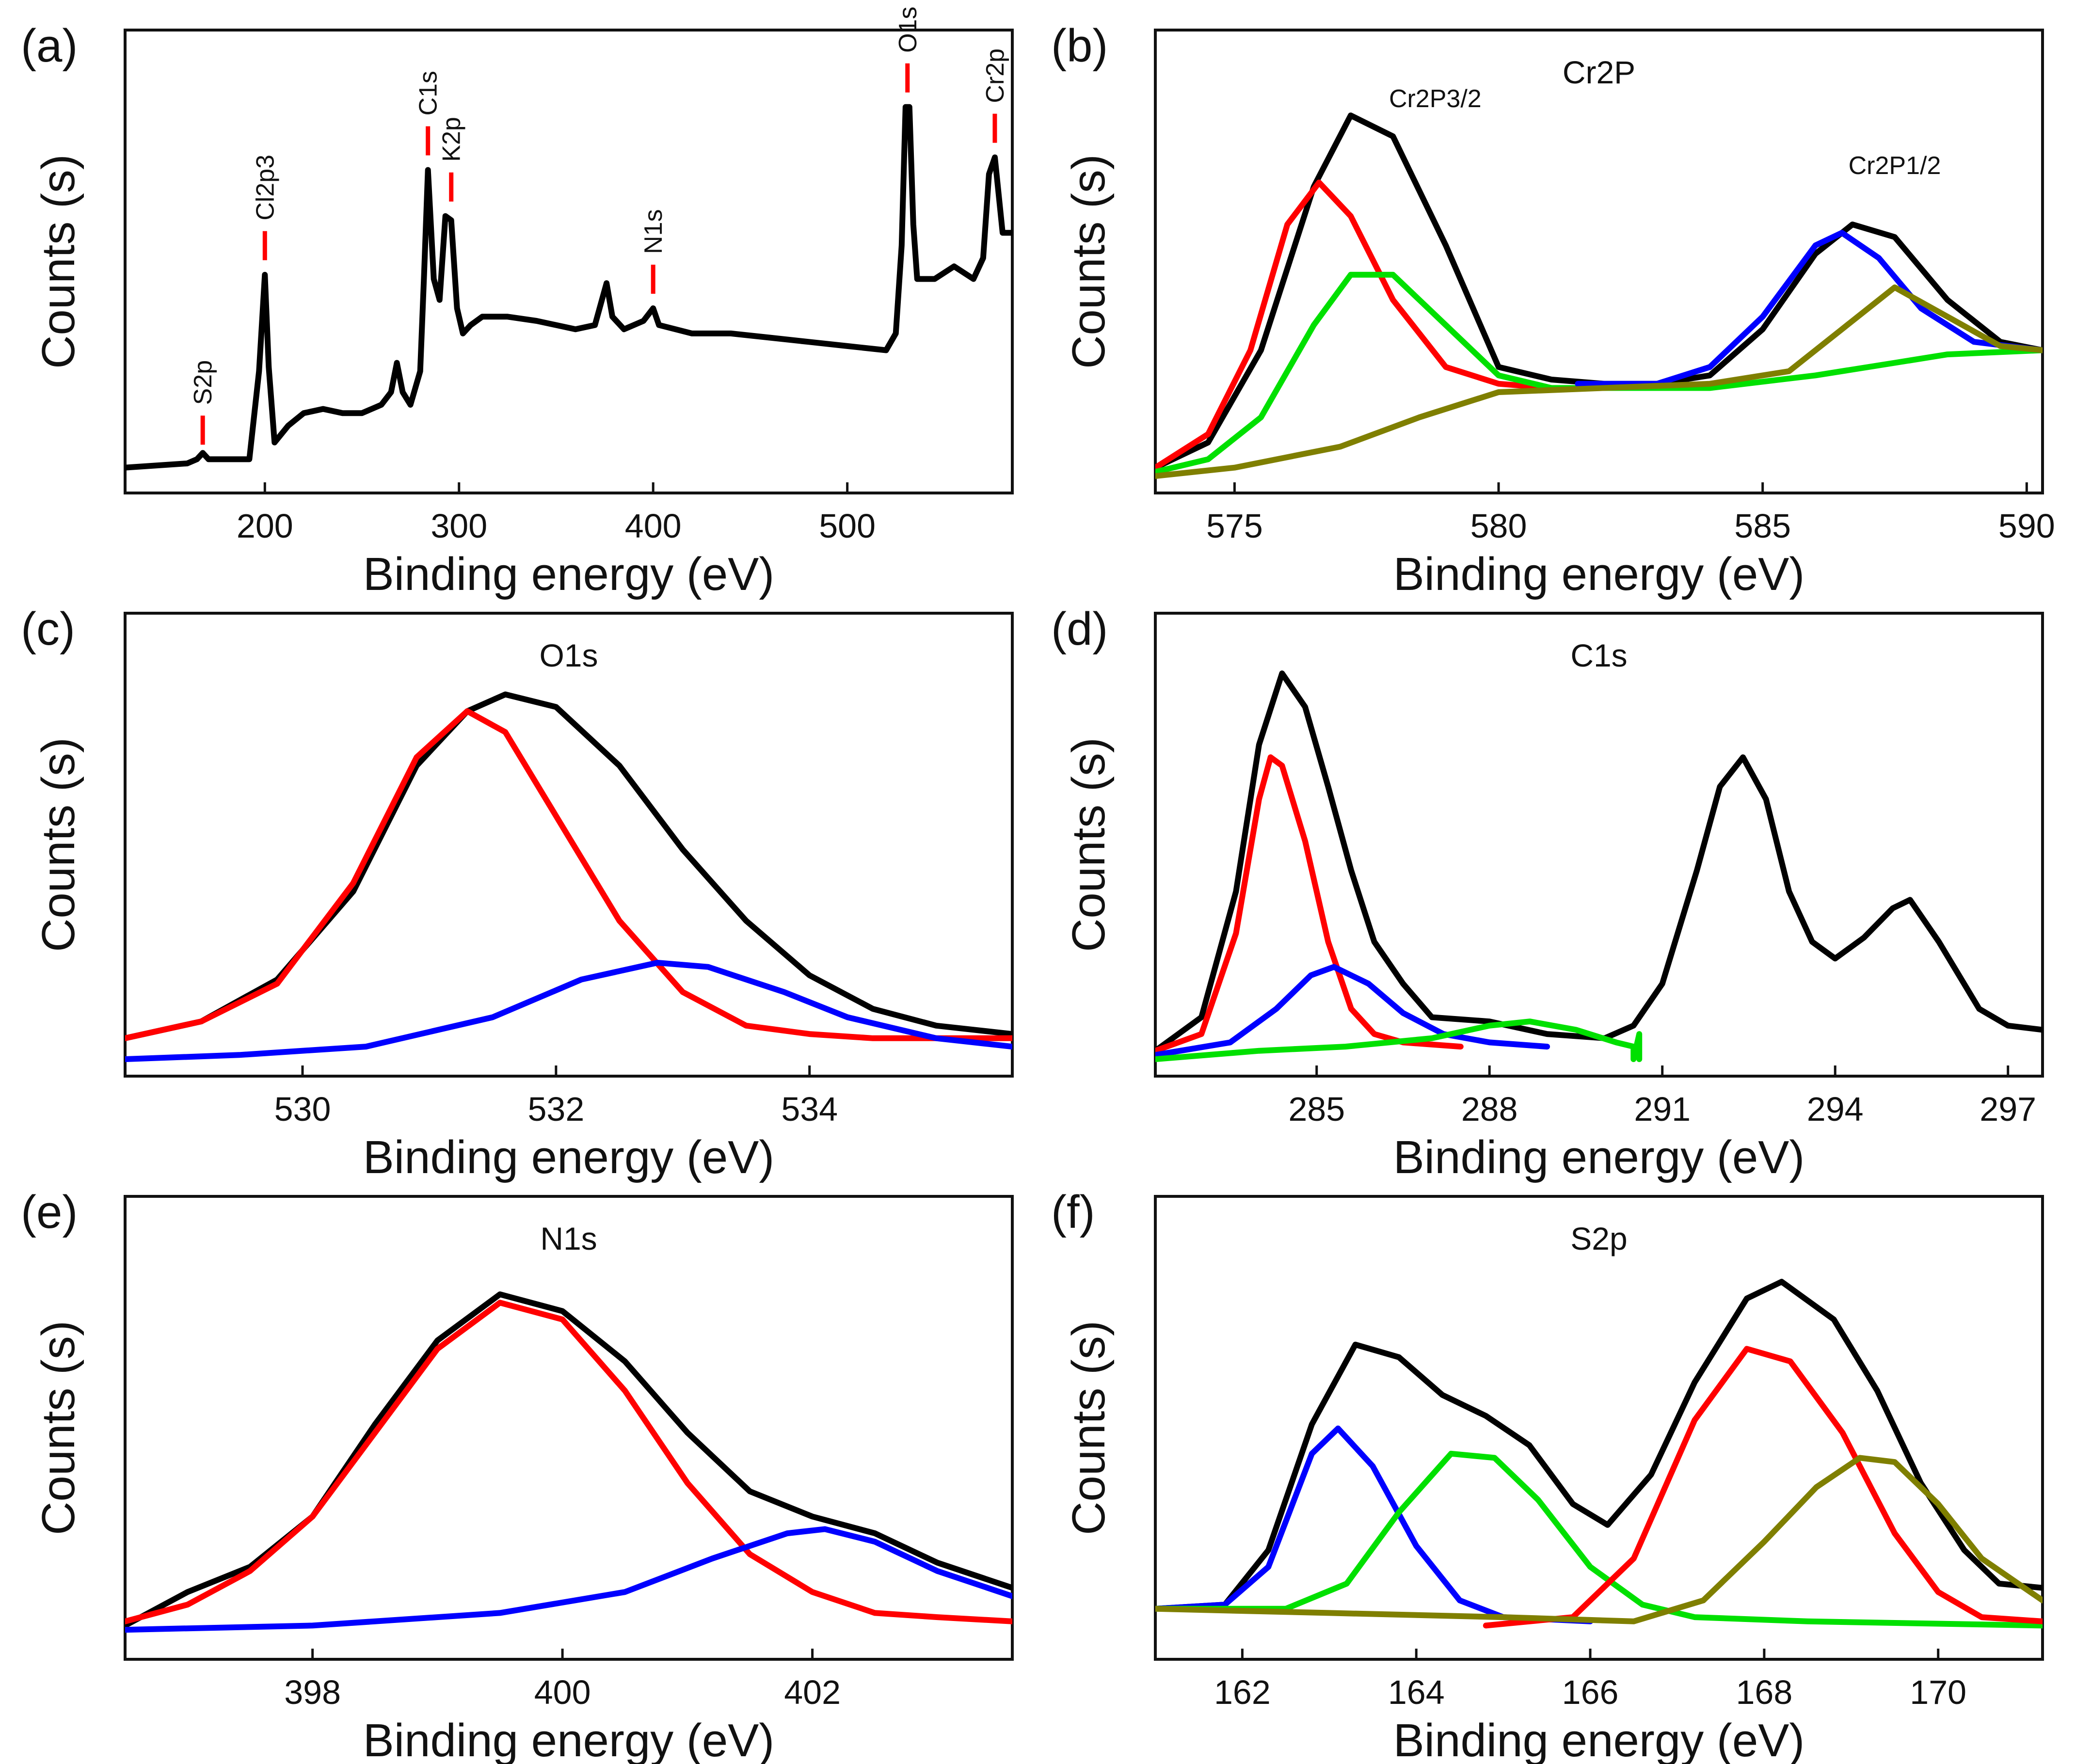  I want to click on peak-label: K2p, so click(452, 139).